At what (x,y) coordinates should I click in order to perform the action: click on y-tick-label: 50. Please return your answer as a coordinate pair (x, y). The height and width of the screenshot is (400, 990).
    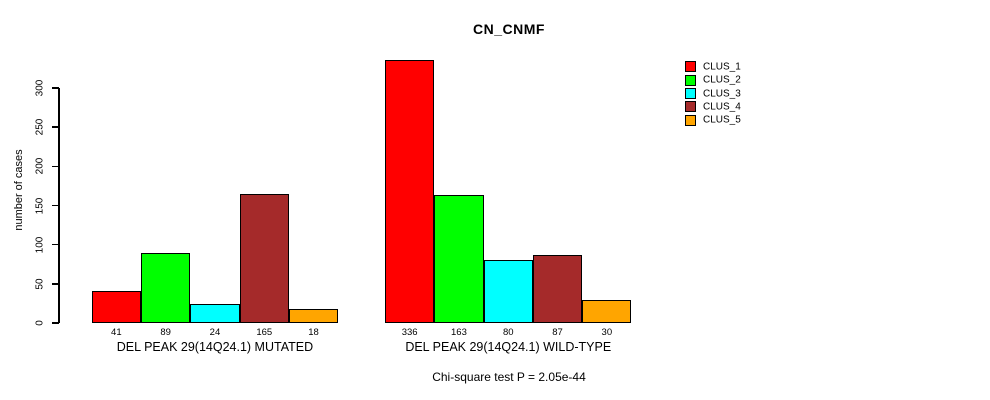
    Looking at the image, I should click on (40, 284).